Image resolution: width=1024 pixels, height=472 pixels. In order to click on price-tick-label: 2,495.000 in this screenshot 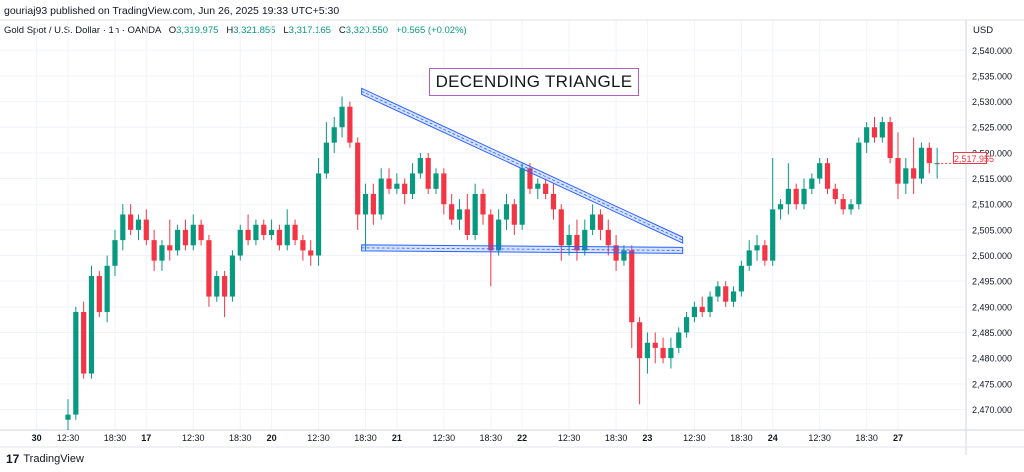, I will do `click(992, 282)`.